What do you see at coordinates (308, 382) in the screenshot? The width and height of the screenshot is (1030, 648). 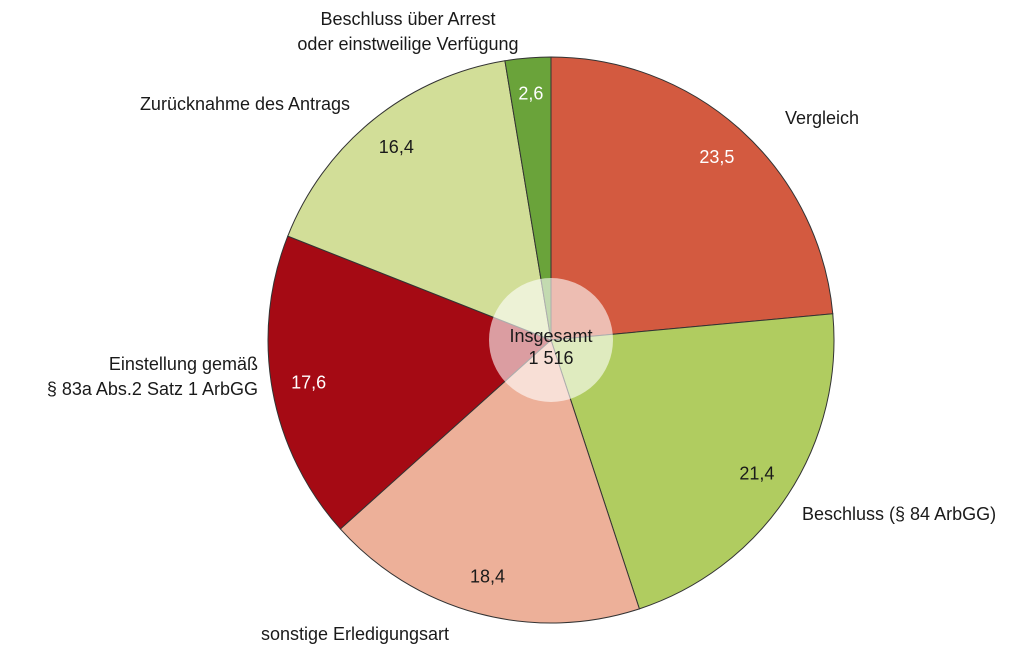 I see `value-label: 17,6` at bounding box center [308, 382].